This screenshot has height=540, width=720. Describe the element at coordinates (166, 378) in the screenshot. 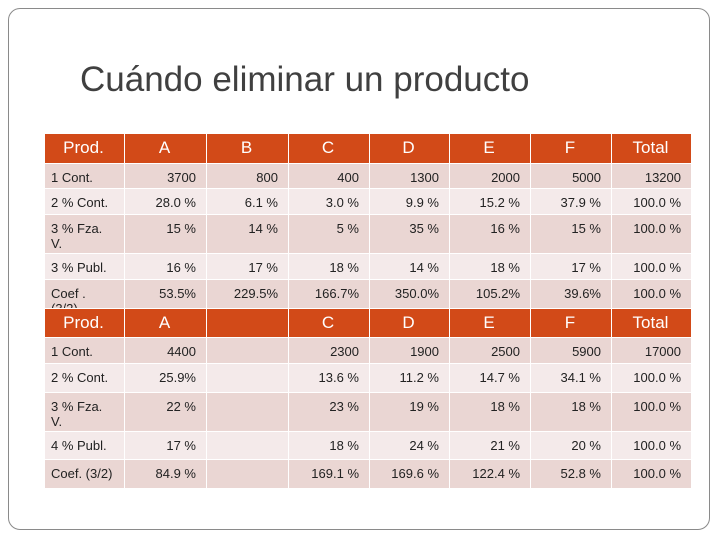

I see `table-cell: 25.9%` at that location.